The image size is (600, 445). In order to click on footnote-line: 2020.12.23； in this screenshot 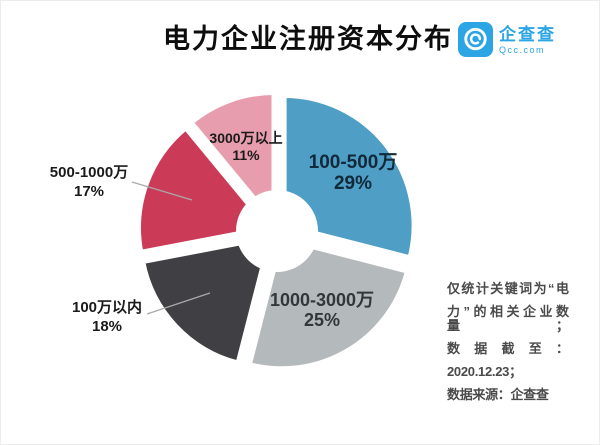, I will do `click(484, 371)`.